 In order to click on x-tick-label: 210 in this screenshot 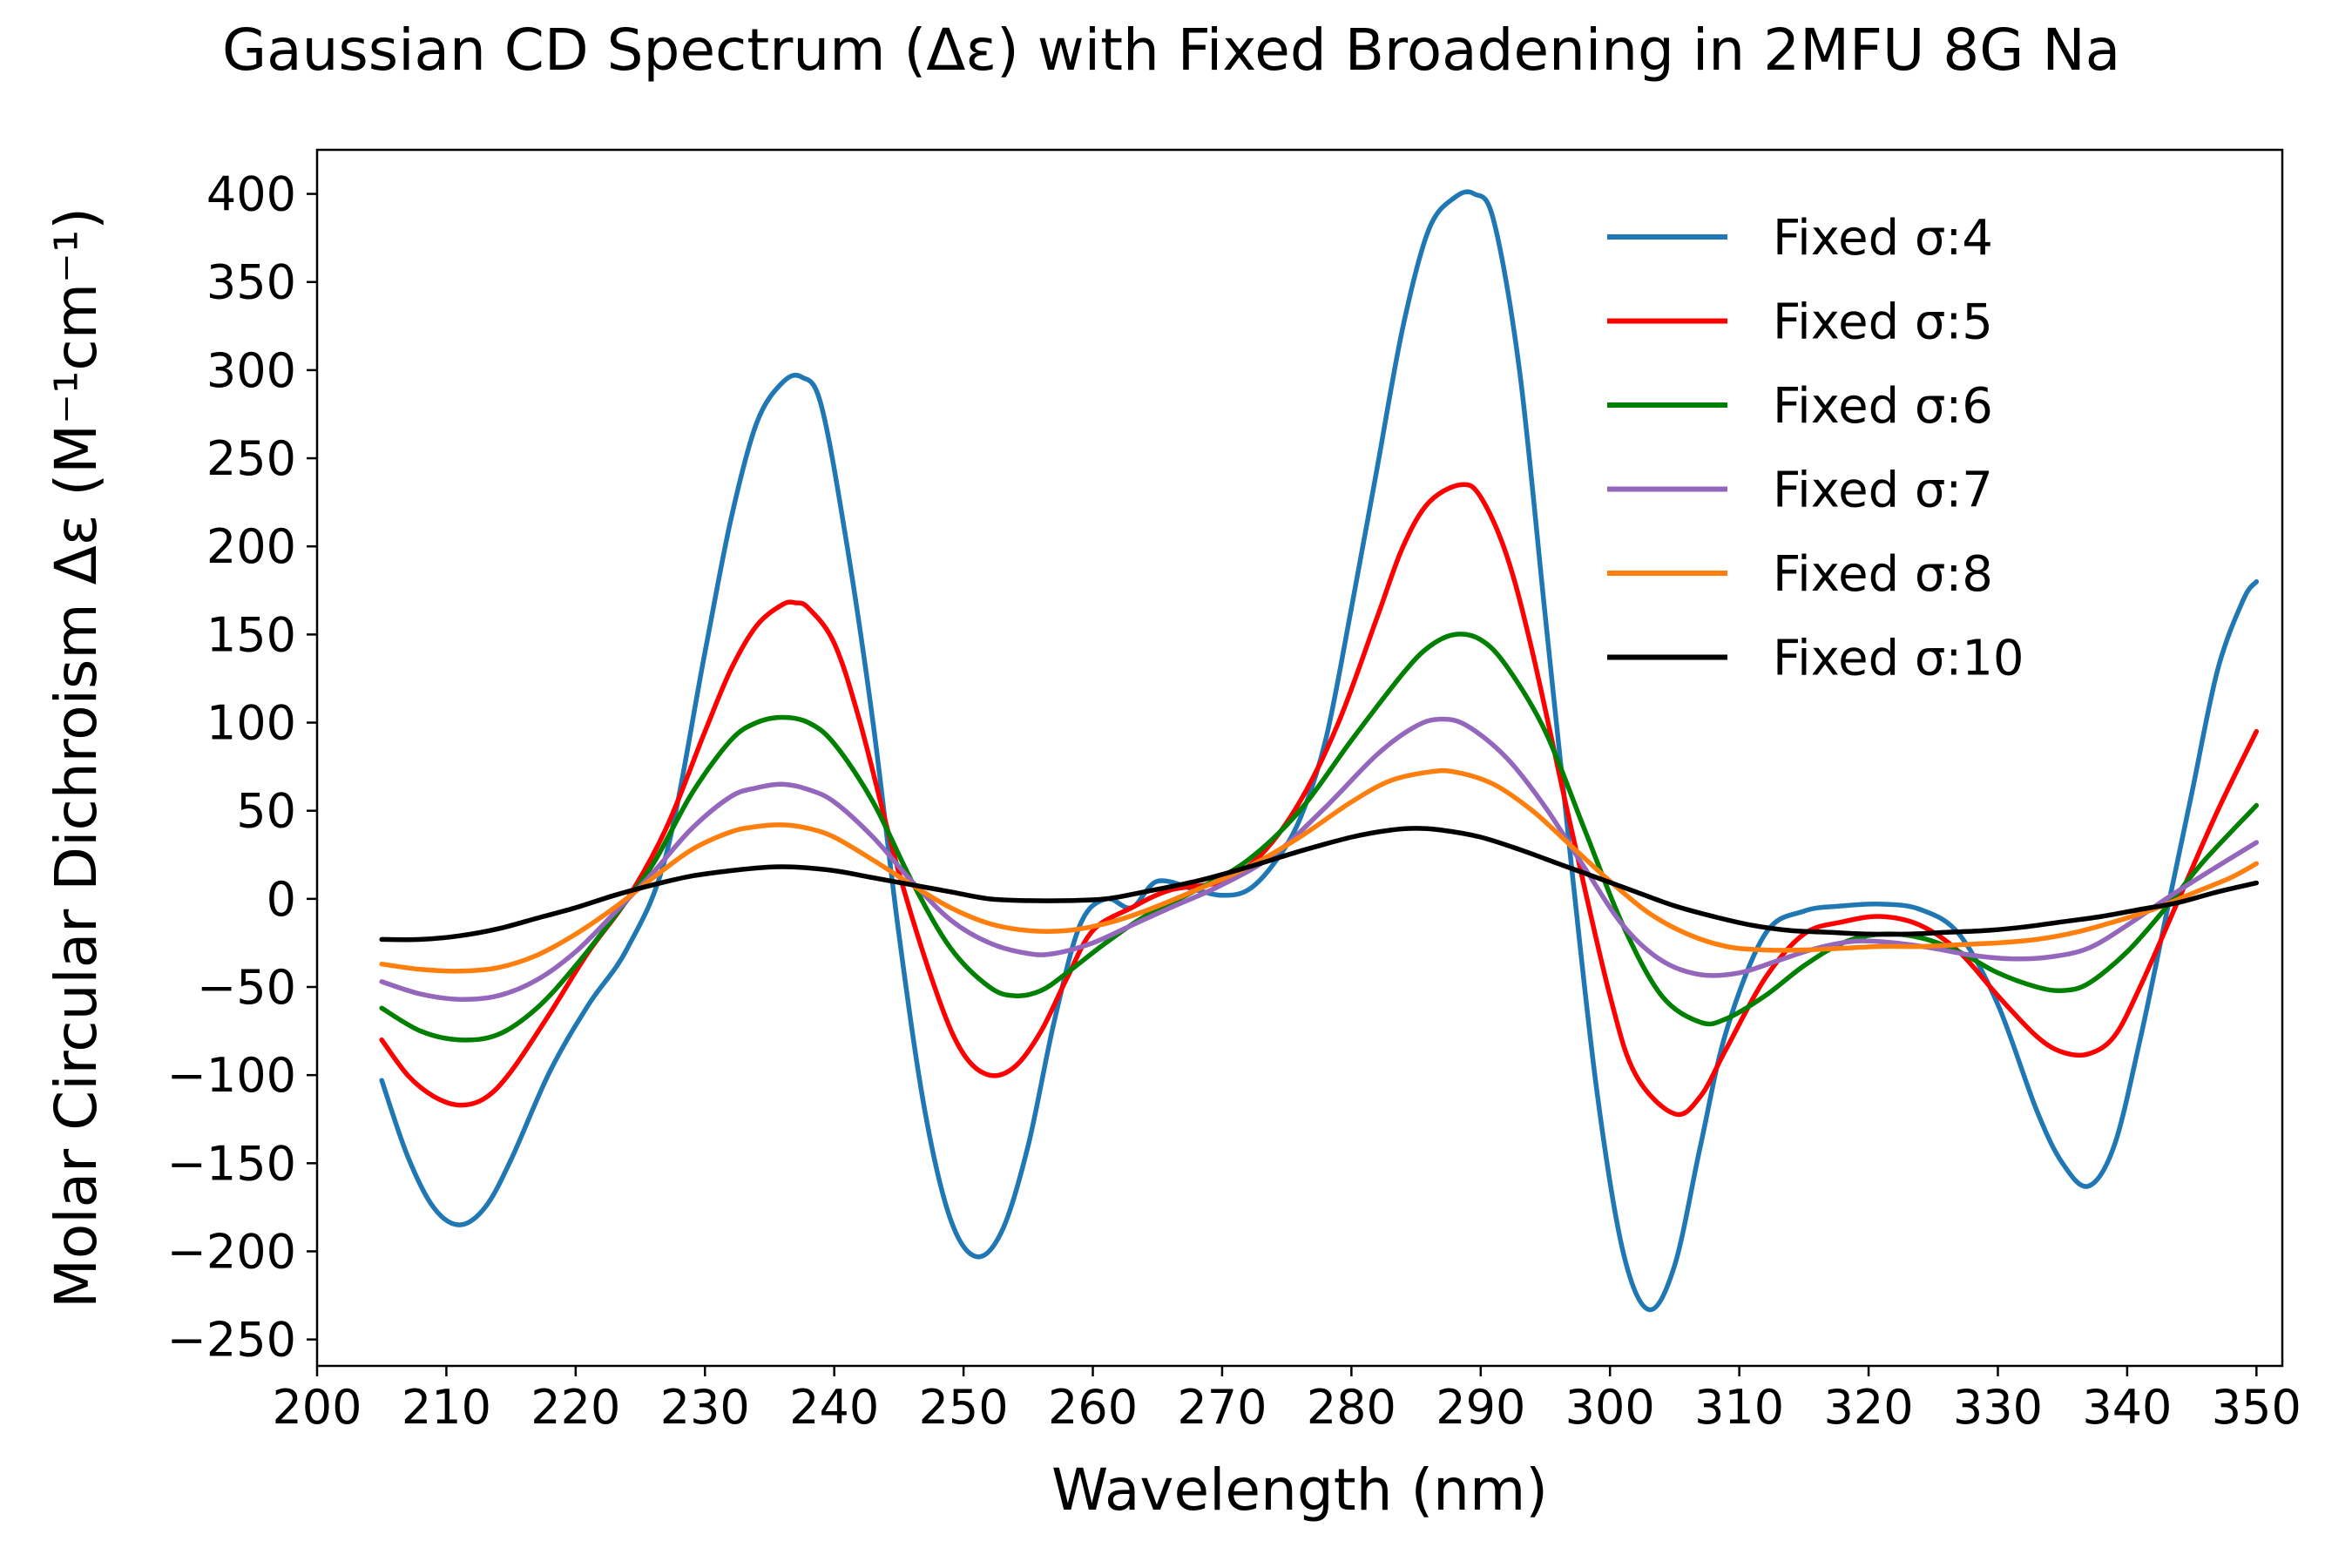, I will do `click(446, 1408)`.